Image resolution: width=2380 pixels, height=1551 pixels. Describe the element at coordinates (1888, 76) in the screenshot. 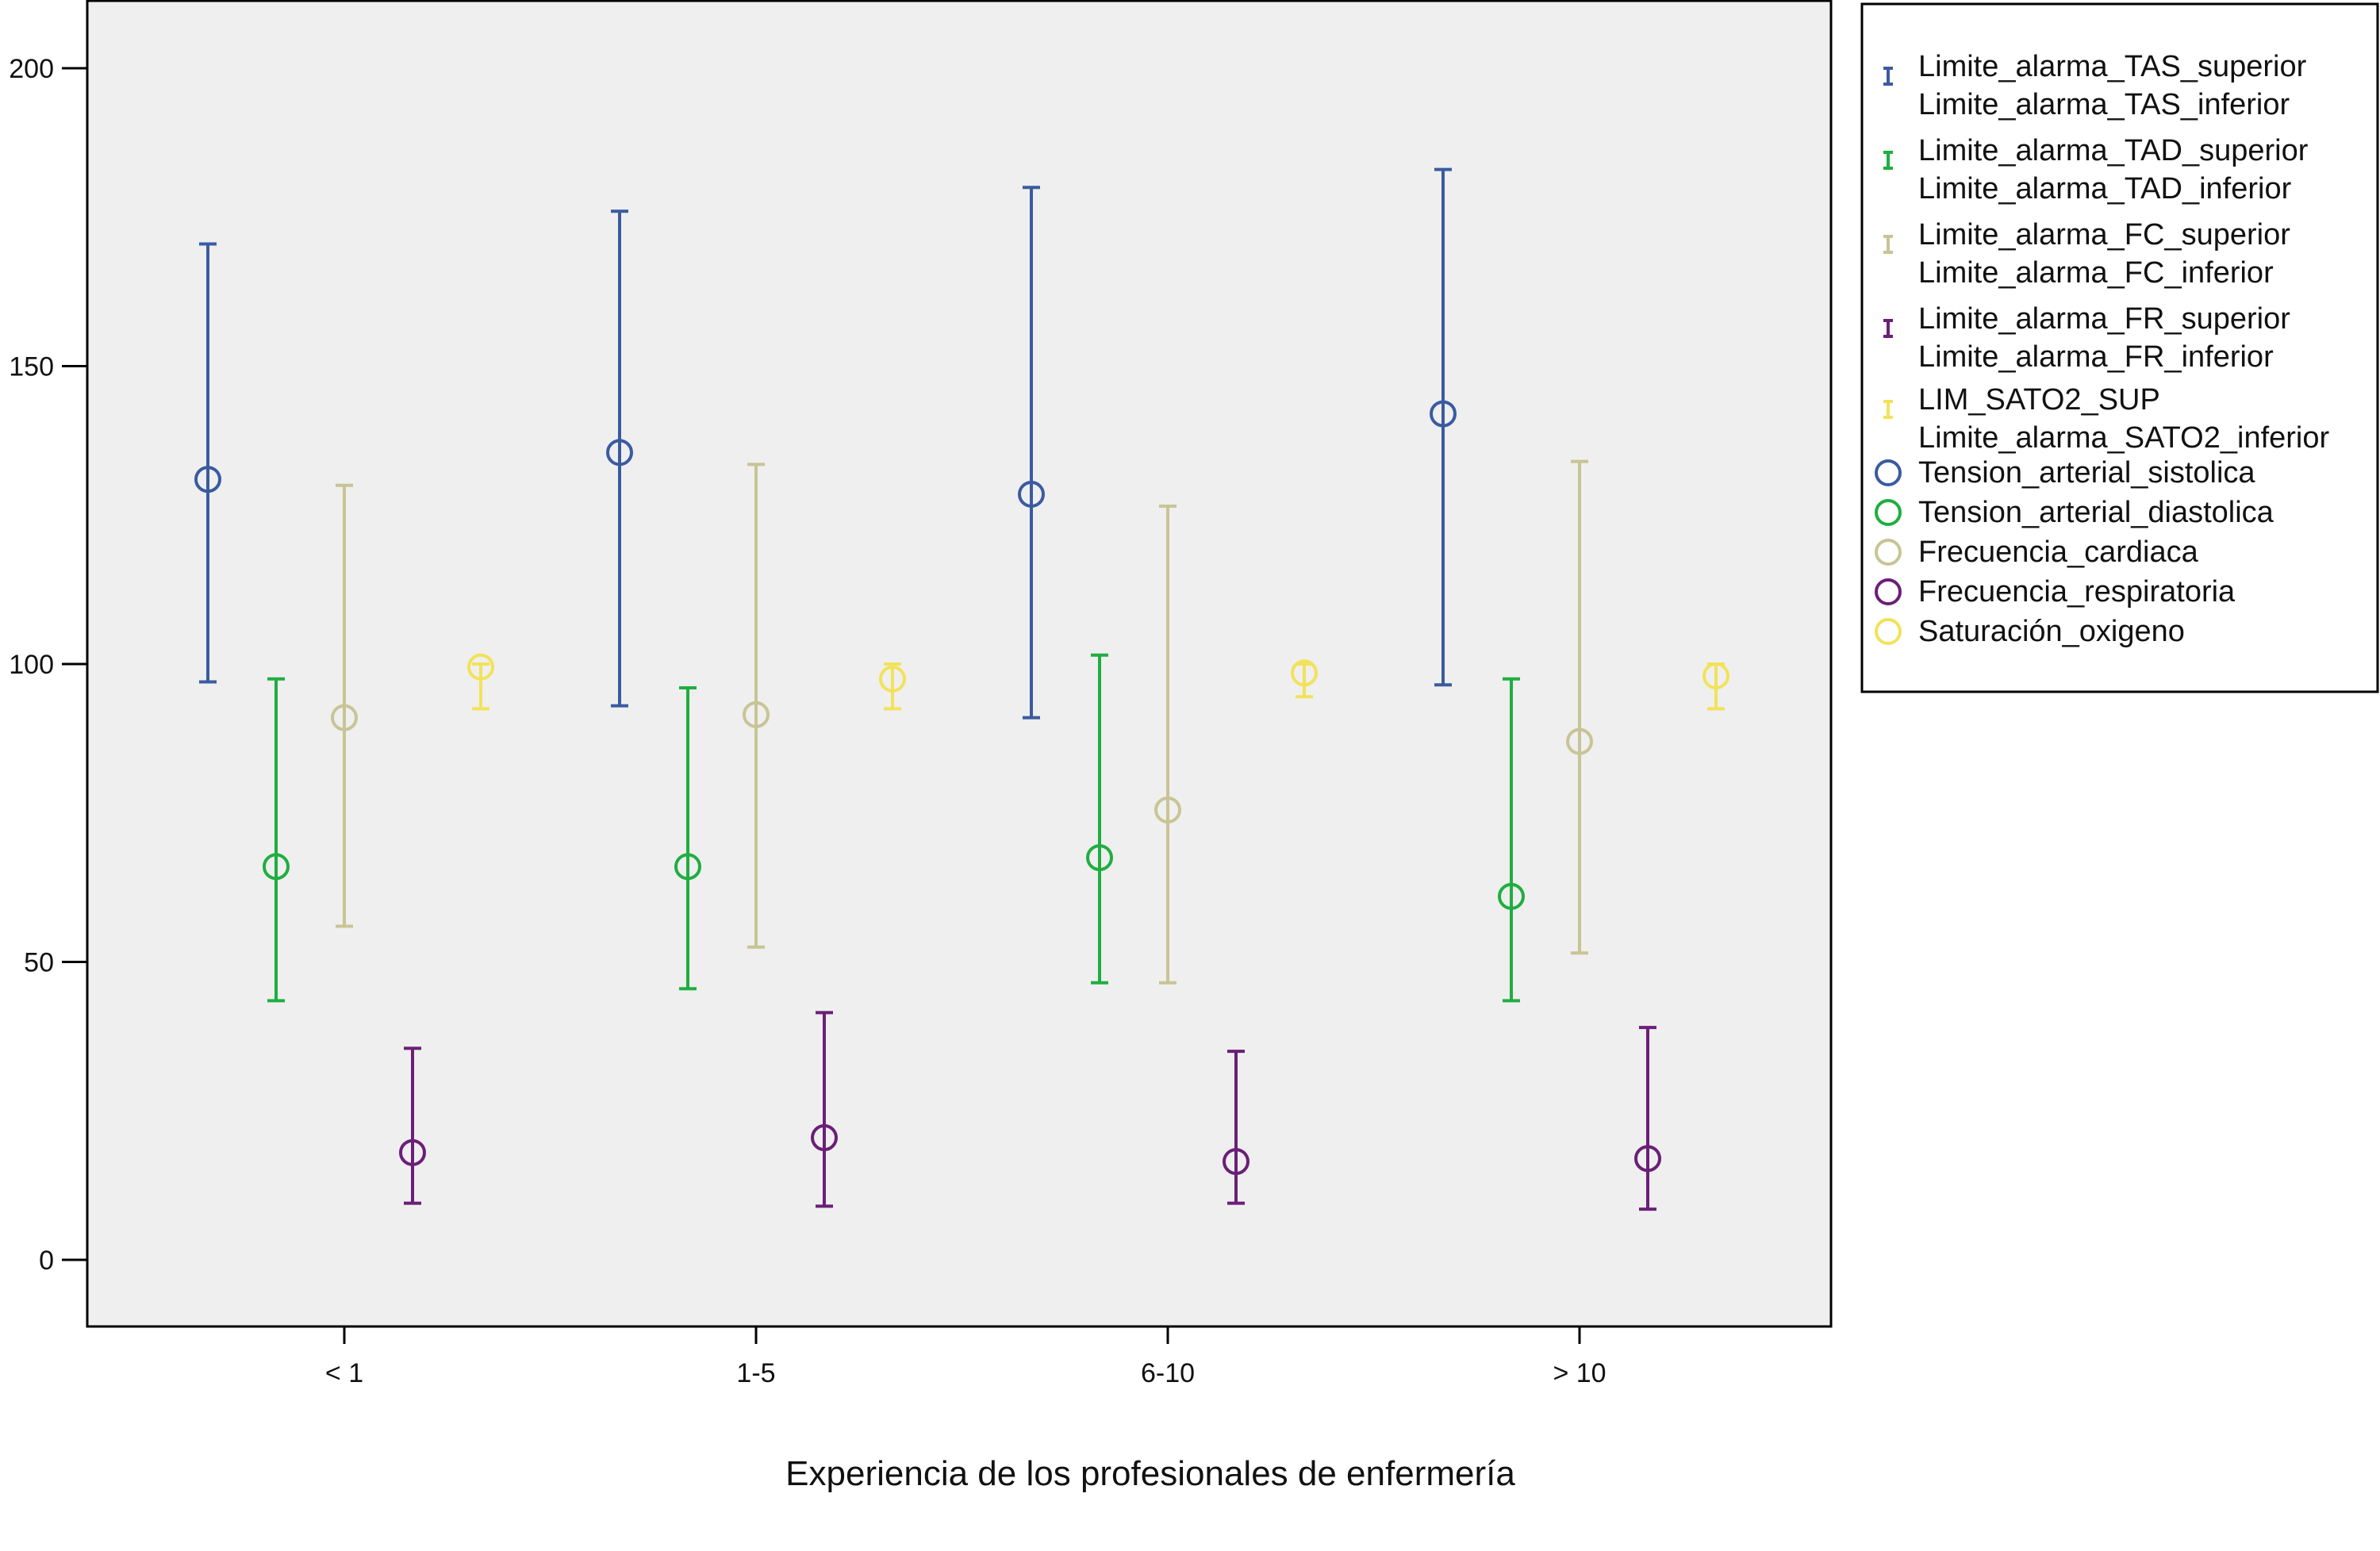

I see `legend-range-icon-tas` at that location.